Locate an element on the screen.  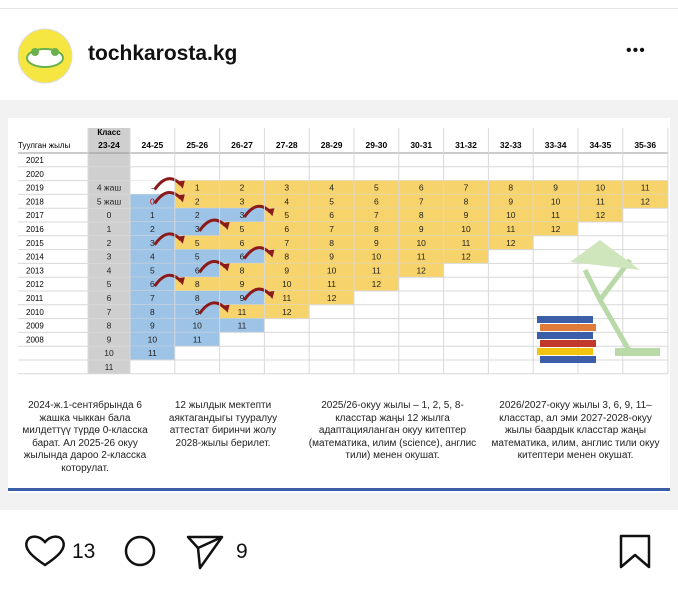
like-icon is located at coordinates (45, 551).